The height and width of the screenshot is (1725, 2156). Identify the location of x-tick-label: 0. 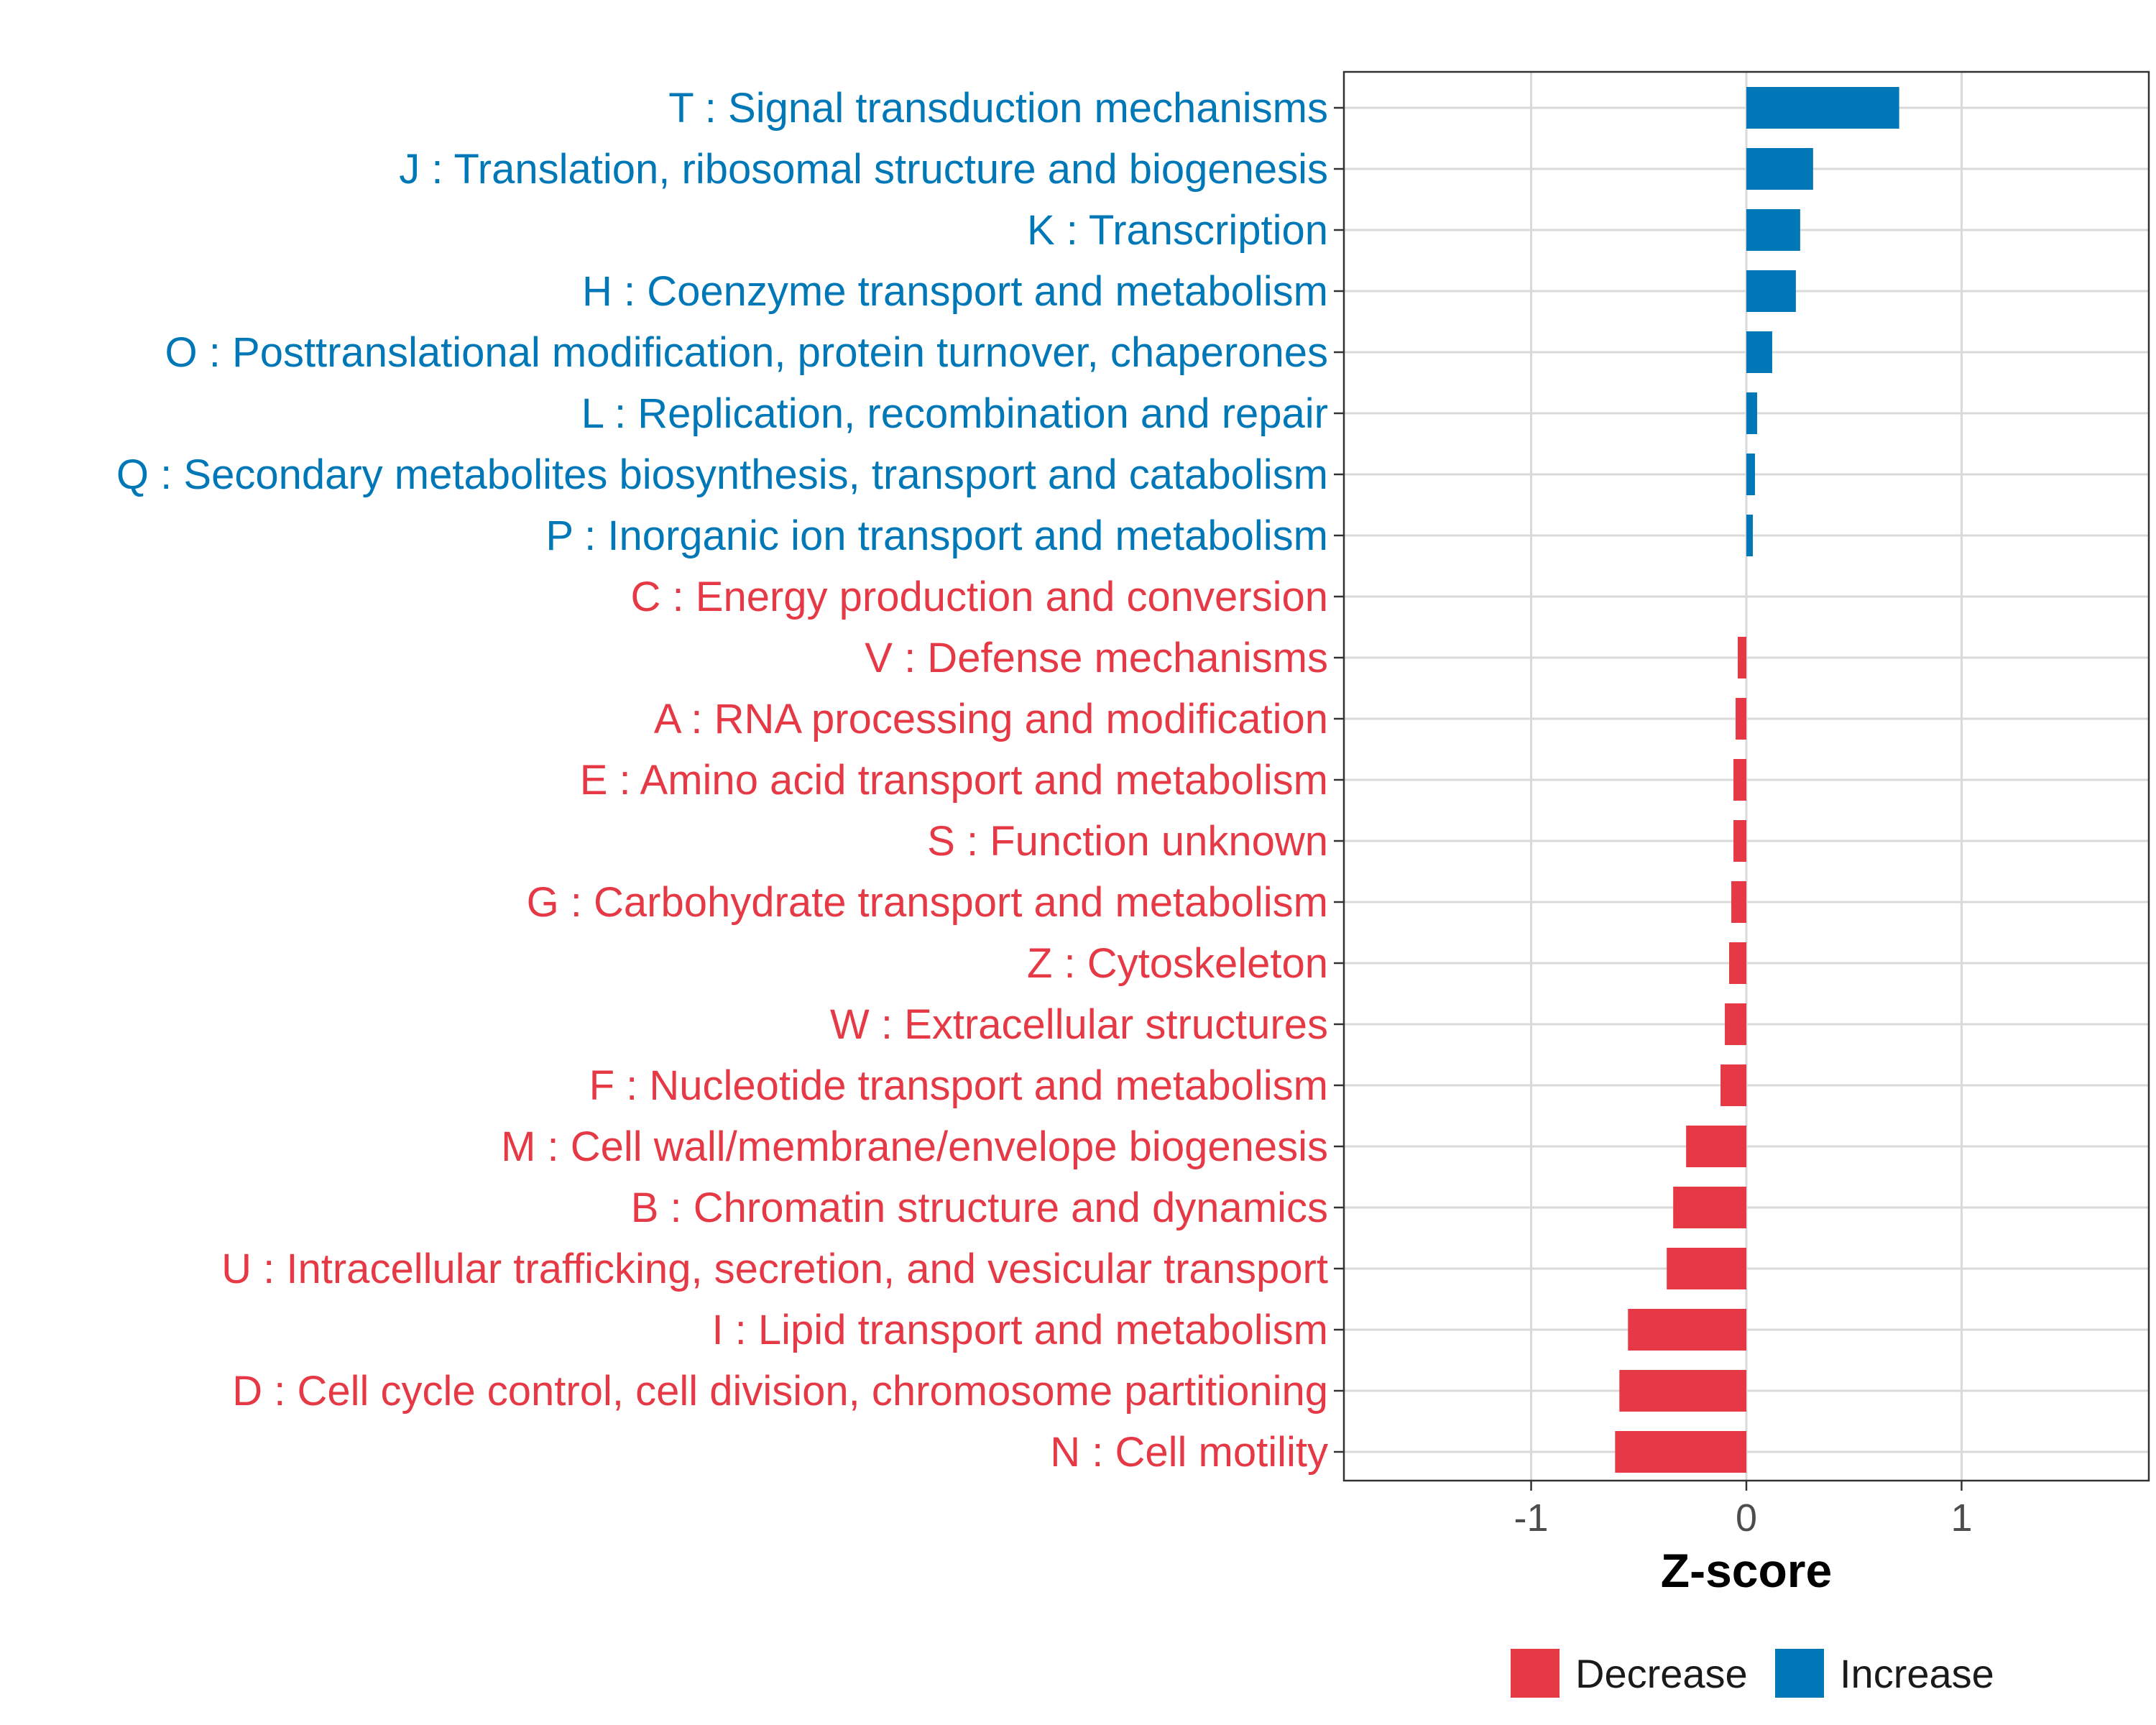
(1746, 1518).